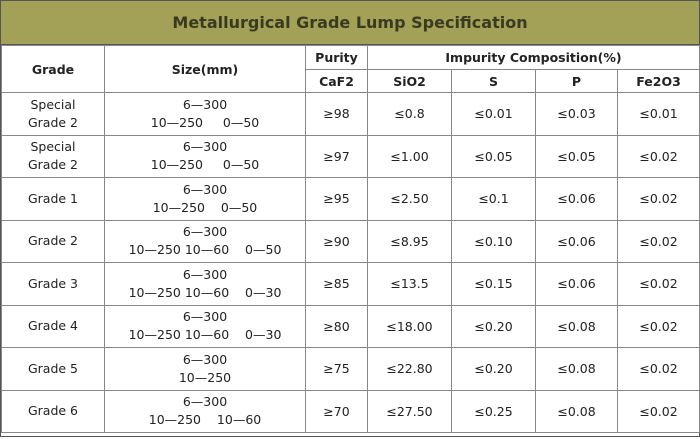 This screenshot has height=439, width=700. I want to click on grade-cell: Grade 5, so click(53, 369).